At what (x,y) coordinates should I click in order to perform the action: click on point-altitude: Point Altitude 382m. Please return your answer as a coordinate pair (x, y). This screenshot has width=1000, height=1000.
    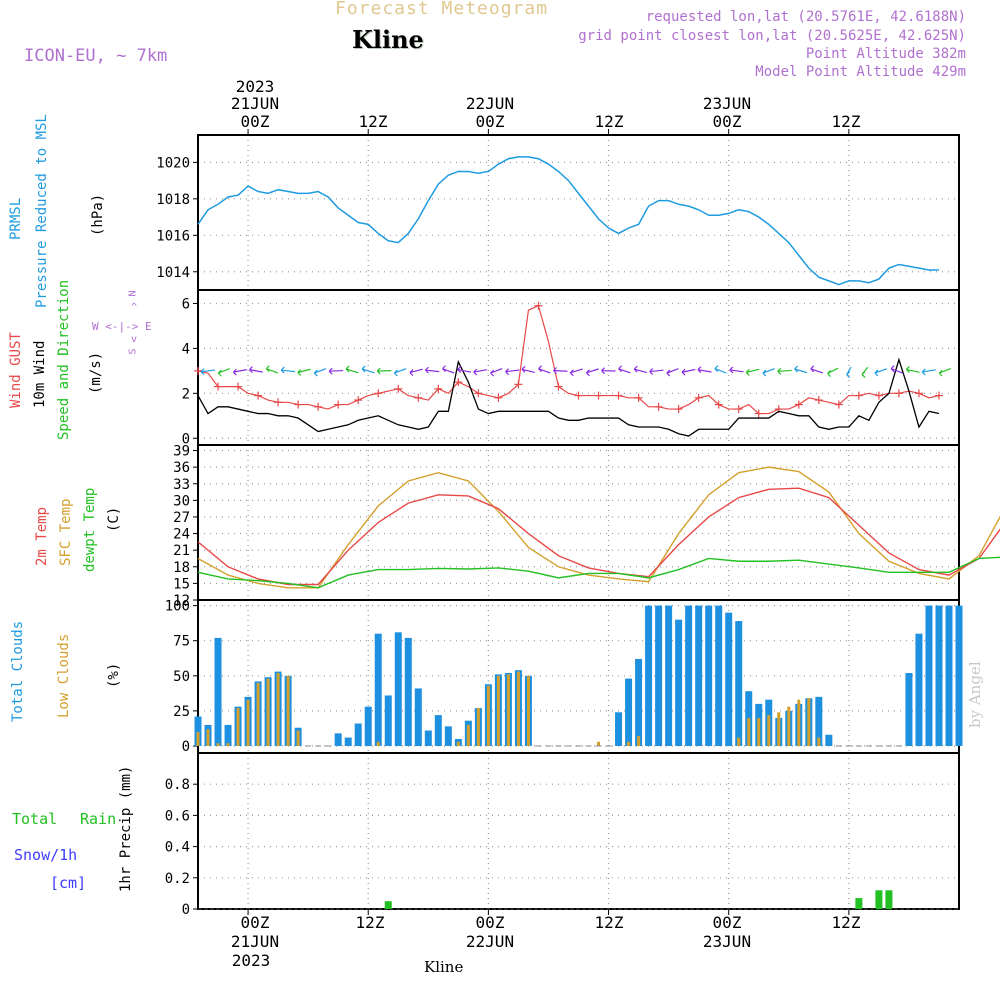
    Looking at the image, I should click on (885, 54).